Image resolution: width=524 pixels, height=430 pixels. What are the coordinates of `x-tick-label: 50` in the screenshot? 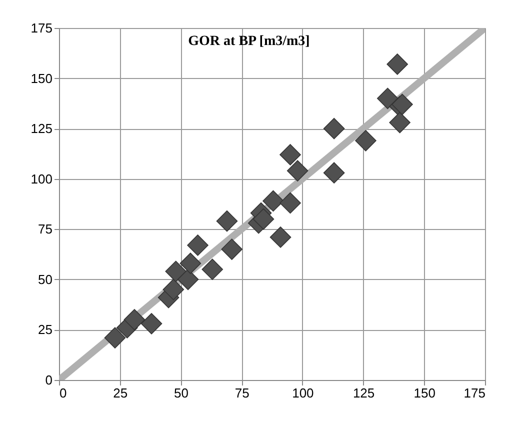 It's located at (181, 393).